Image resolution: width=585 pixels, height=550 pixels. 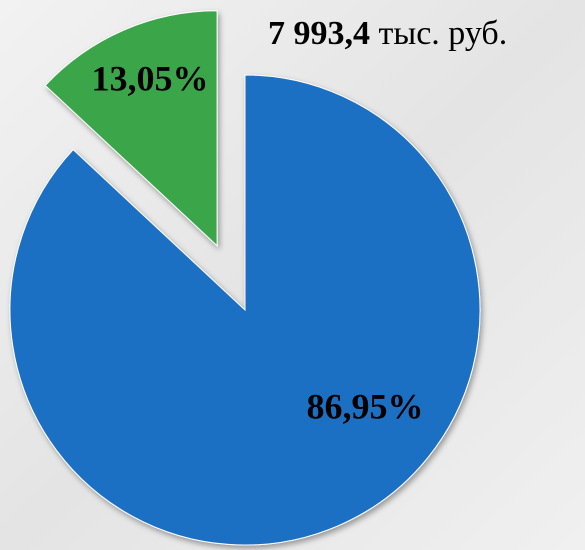 What do you see at coordinates (443, 33) in the screenshot?
I see `total-unit: тыс. руб.` at bounding box center [443, 33].